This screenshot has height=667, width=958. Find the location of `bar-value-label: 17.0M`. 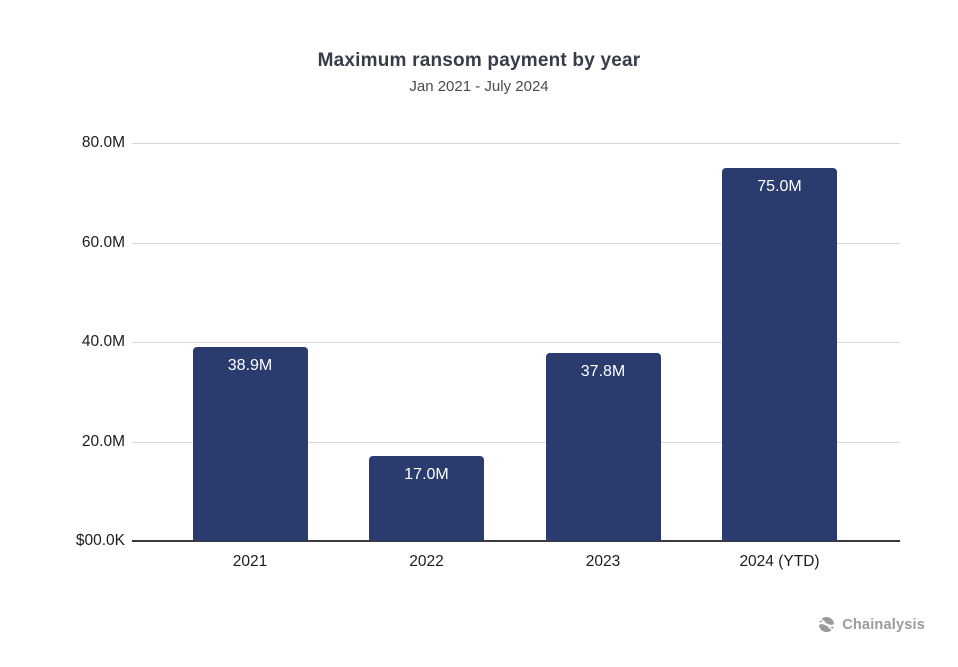

bar-value-label: 17.0M is located at coordinates (426, 474).